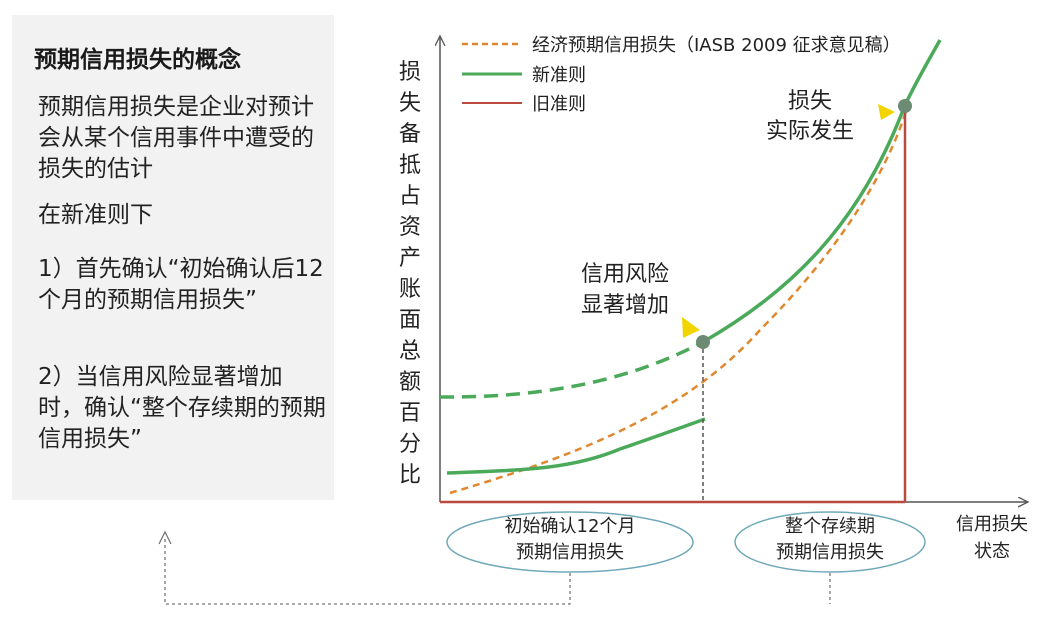 This screenshot has width=1052, height=625. Describe the element at coordinates (410, 444) in the screenshot. I see `y-axis-label-char: 分` at that location.